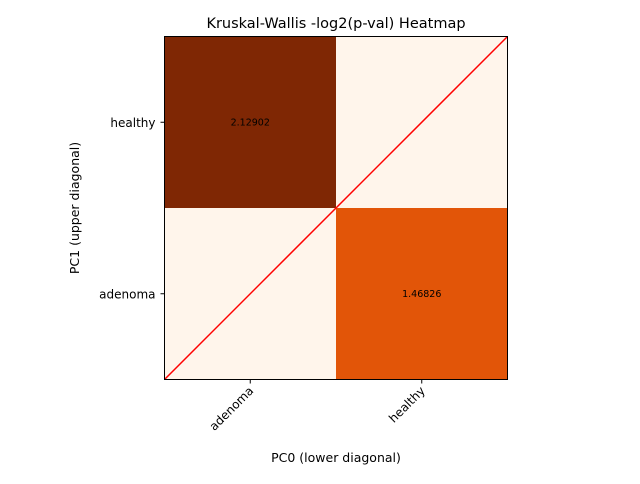 This screenshot has width=640, height=484. Describe the element at coordinates (127, 294) in the screenshot. I see `y-tick-label: adenoma` at that location.